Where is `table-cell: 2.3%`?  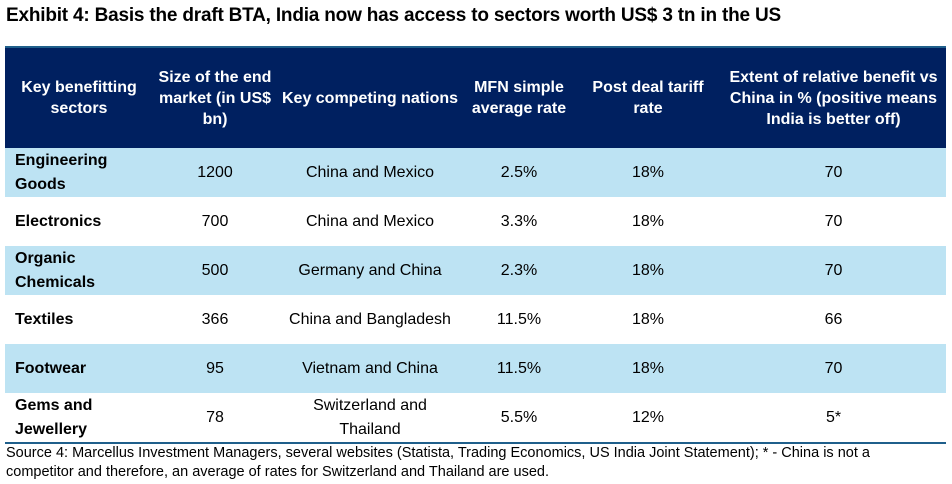
table-cell: 2.3% is located at coordinates (519, 270).